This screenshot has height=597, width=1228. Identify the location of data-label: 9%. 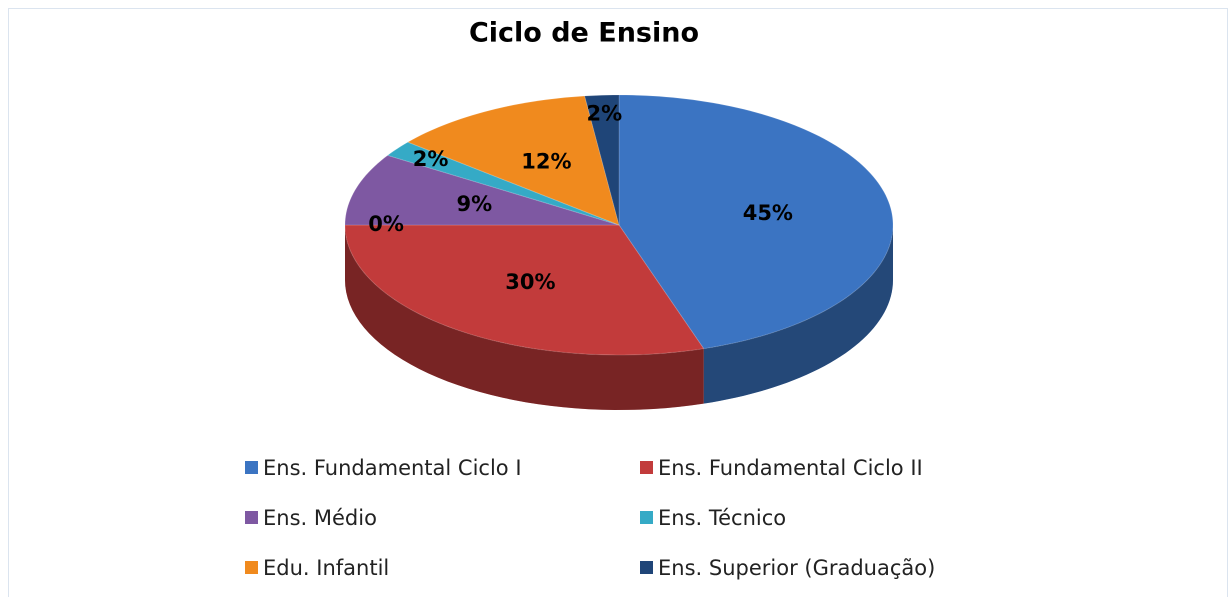
(474, 204).